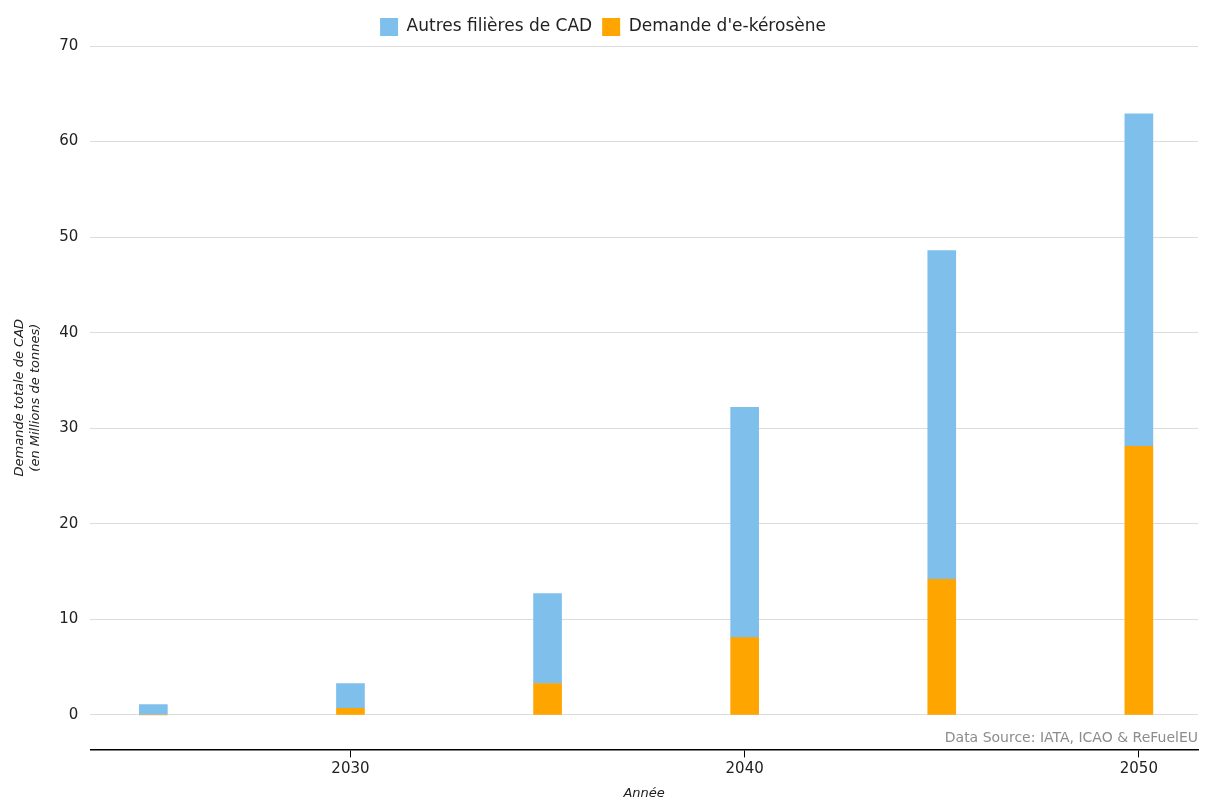  I want to click on y-tick-label: 30, so click(69, 427).